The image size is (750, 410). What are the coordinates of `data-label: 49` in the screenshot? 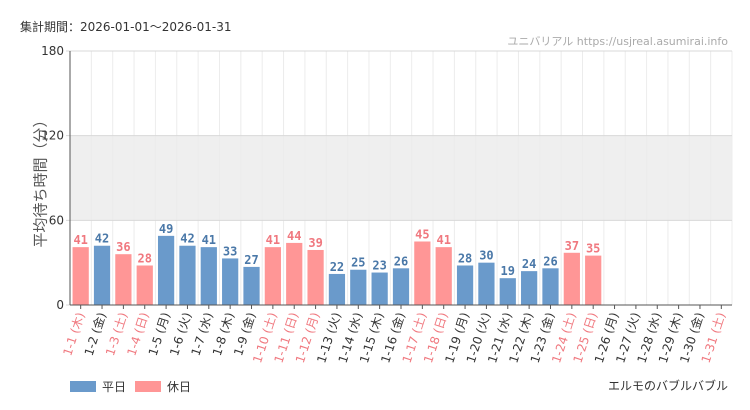 It's located at (166, 229).